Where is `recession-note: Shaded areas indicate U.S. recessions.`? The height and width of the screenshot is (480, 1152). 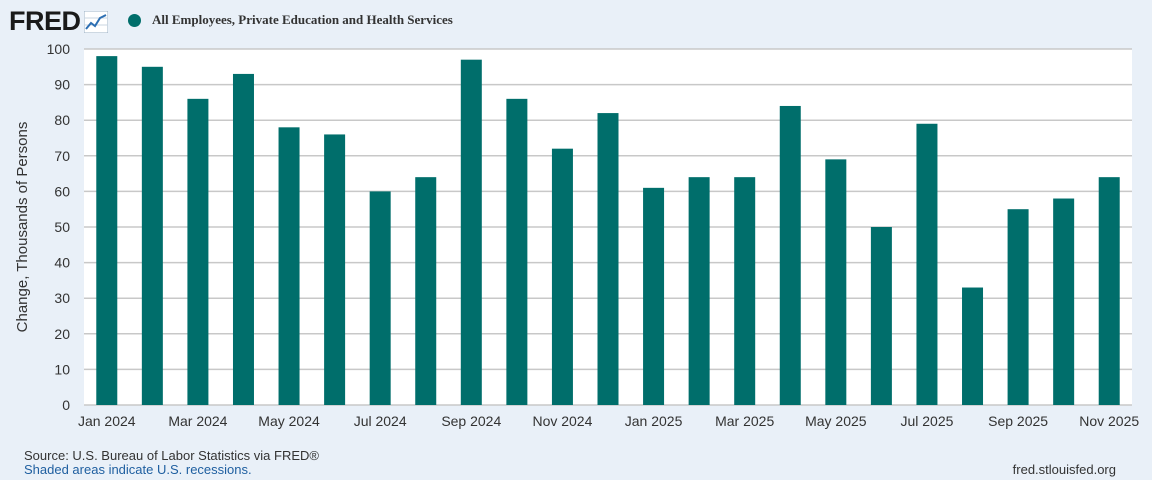
recession-note: Shaded areas indicate U.S. recessions. is located at coordinates (138, 469).